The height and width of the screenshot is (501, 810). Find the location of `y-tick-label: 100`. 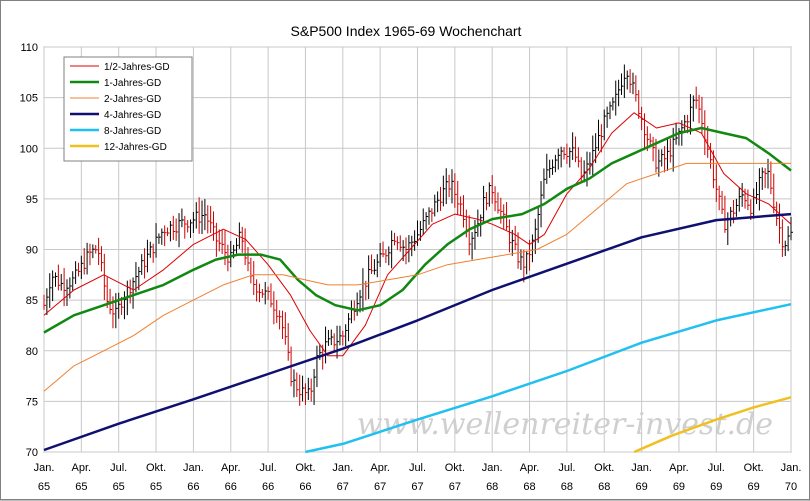

y-tick-label: 100 is located at coordinates (29, 149).